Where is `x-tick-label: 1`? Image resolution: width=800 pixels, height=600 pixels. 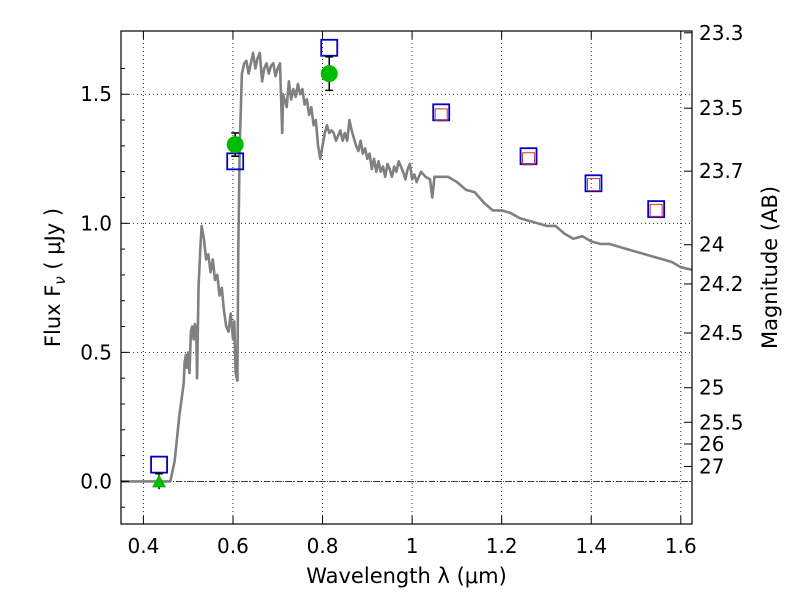 x-tick-label: 1 is located at coordinates (412, 546).